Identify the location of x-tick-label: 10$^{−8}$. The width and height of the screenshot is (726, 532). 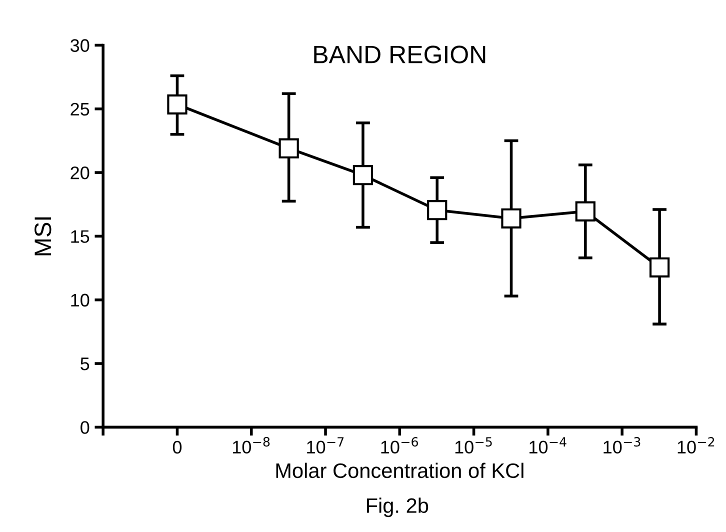
(251, 445).